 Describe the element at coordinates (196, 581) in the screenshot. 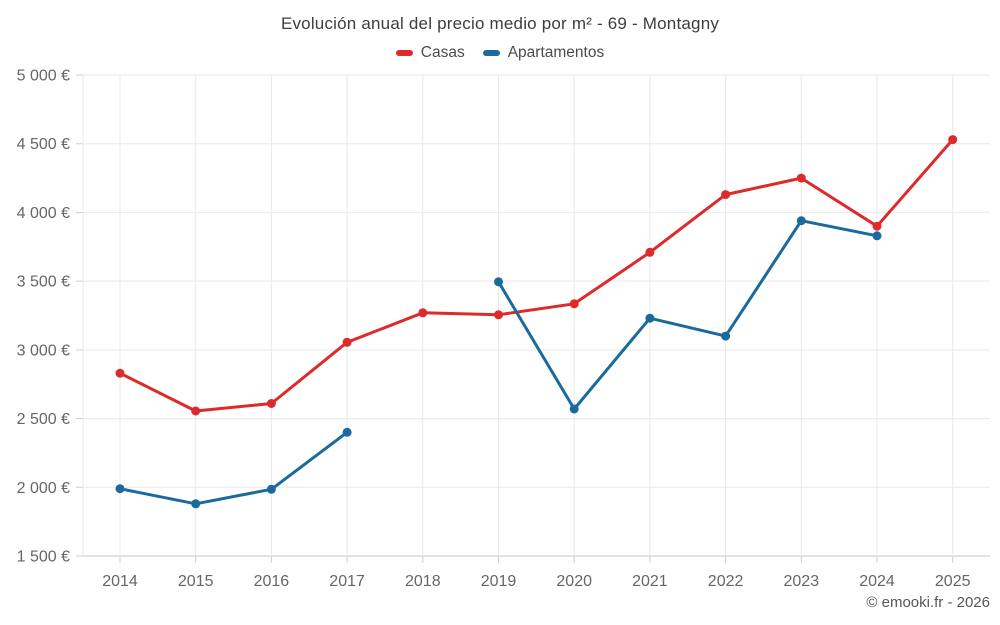

I see `x-axis-label: 2015` at that location.